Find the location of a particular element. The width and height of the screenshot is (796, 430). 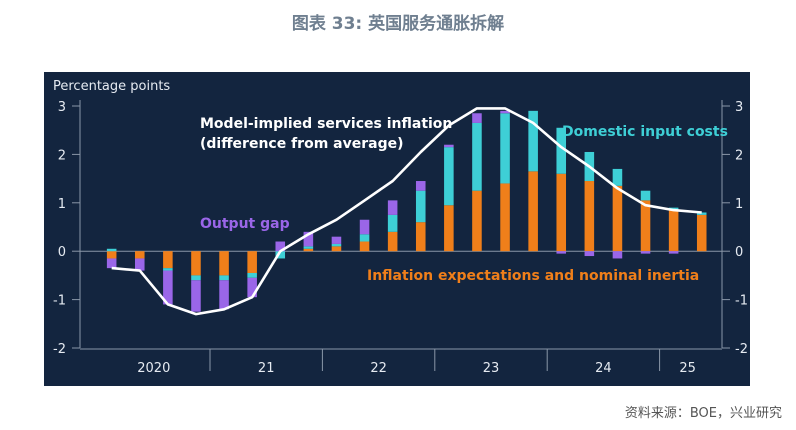

y-tick-label-right: -1 is located at coordinates (741, 301).